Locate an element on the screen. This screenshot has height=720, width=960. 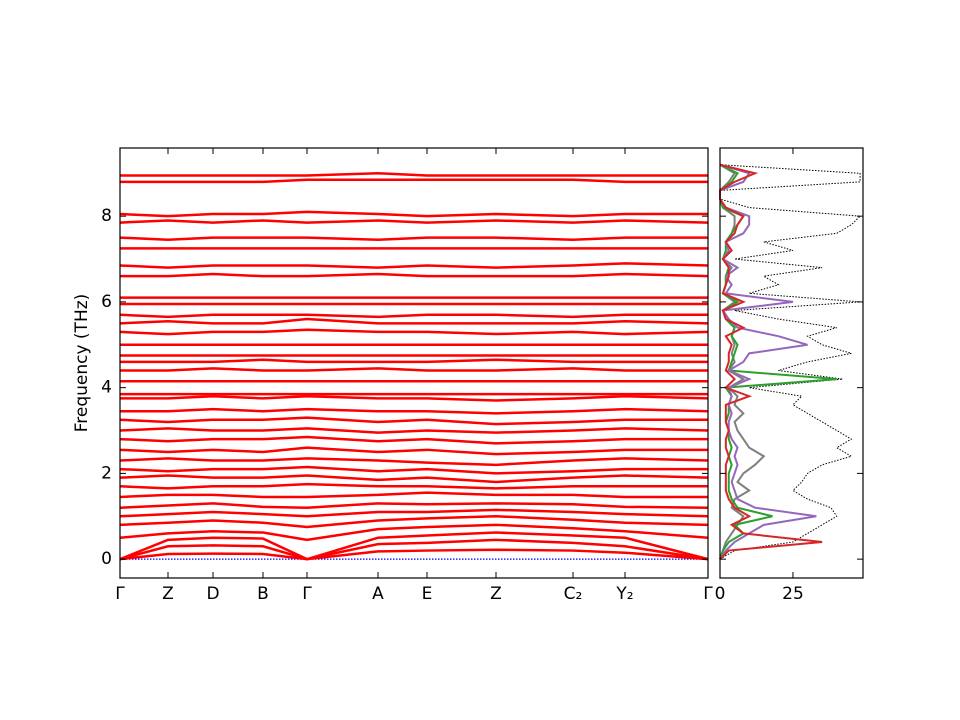
axes-frame is located at coordinates (791, 363).